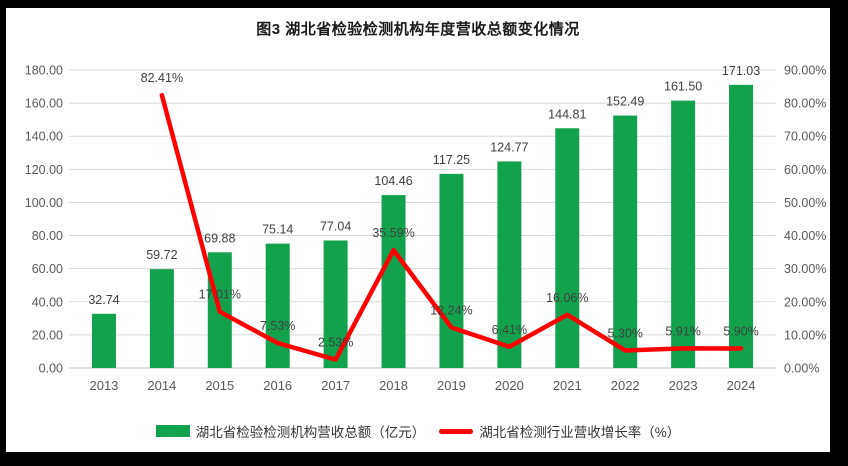 This screenshot has width=848, height=466. What do you see at coordinates (509, 147) in the screenshot?
I see `svg-text: 124.77` at bounding box center [509, 147].